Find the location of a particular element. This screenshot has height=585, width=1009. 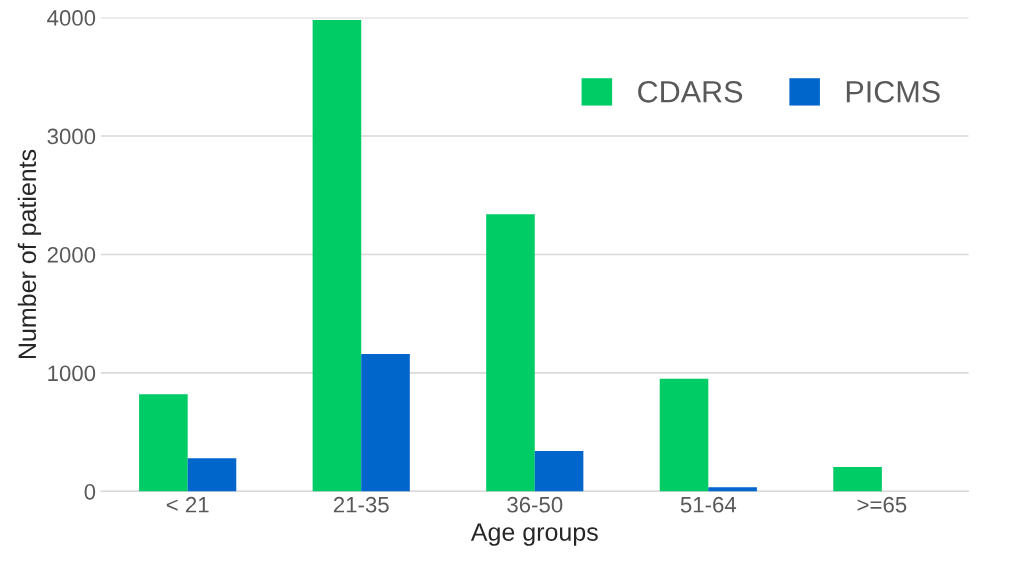

x-tick-label: 36-50 is located at coordinates (535, 504).